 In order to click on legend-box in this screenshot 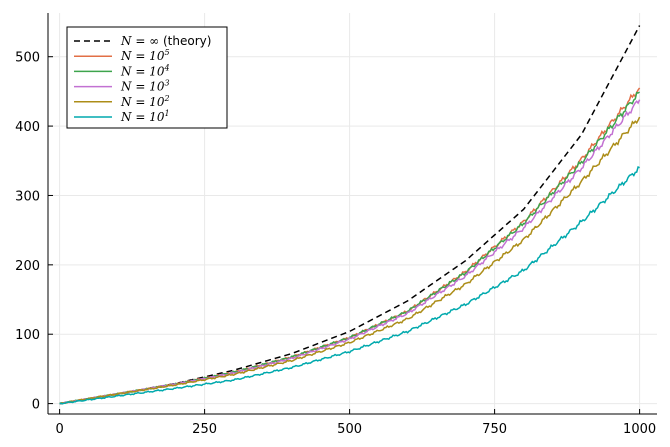, I will do `click(147, 77)`.